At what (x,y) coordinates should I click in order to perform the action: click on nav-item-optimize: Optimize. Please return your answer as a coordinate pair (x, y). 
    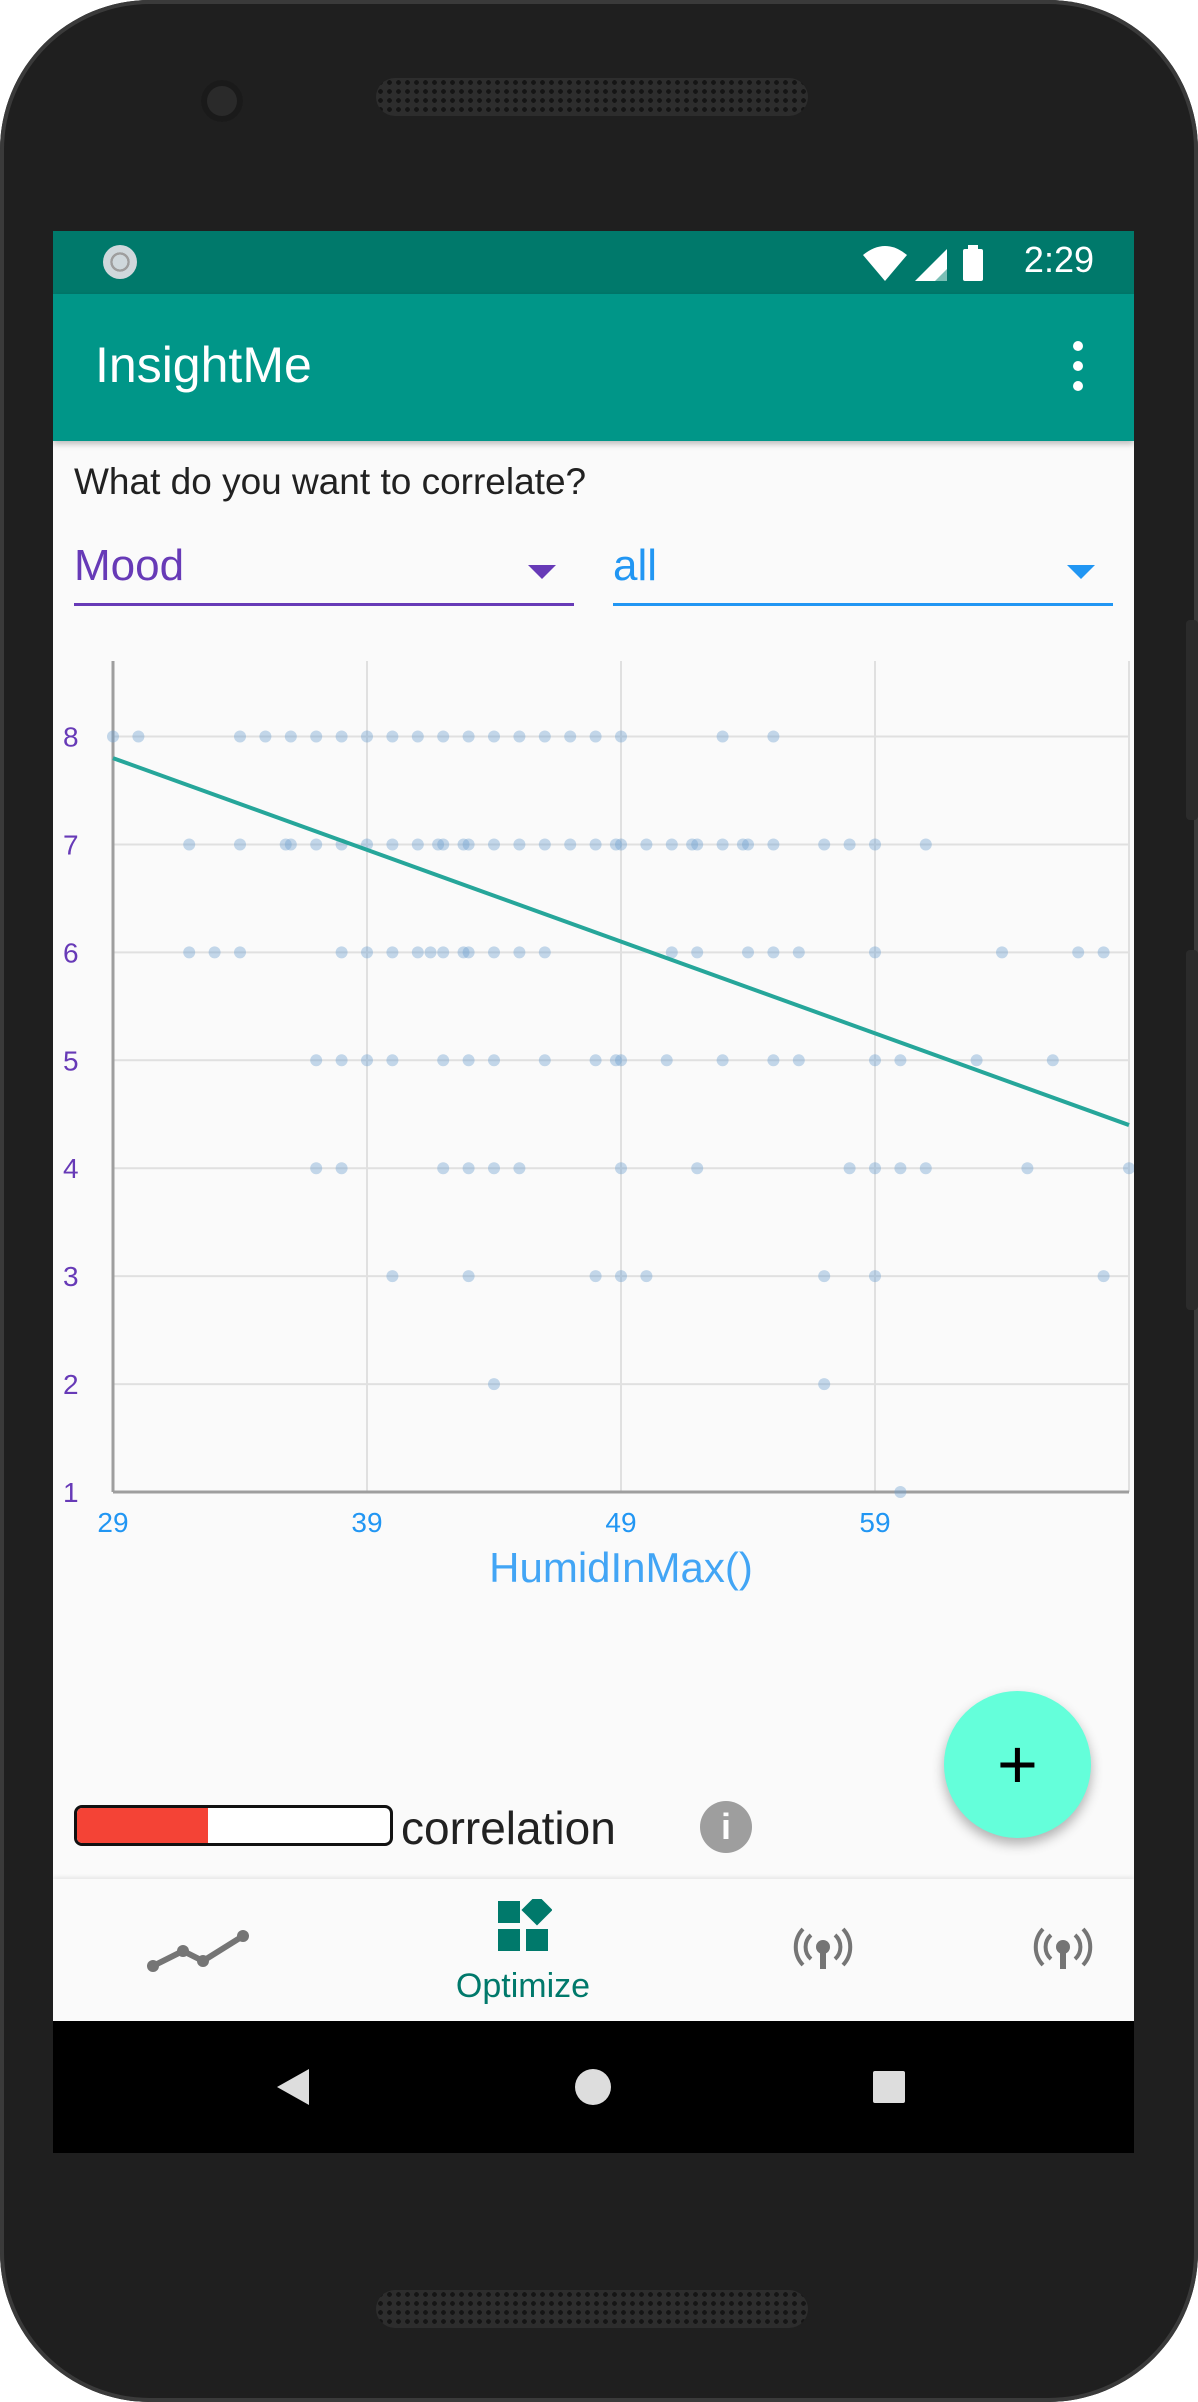
    Looking at the image, I should click on (523, 1950).